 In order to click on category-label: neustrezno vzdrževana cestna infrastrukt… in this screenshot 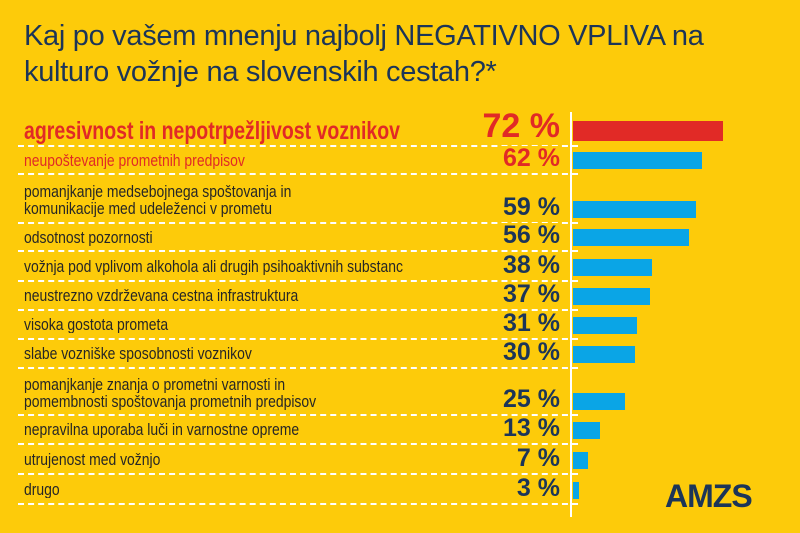, I will do `click(161, 295)`.